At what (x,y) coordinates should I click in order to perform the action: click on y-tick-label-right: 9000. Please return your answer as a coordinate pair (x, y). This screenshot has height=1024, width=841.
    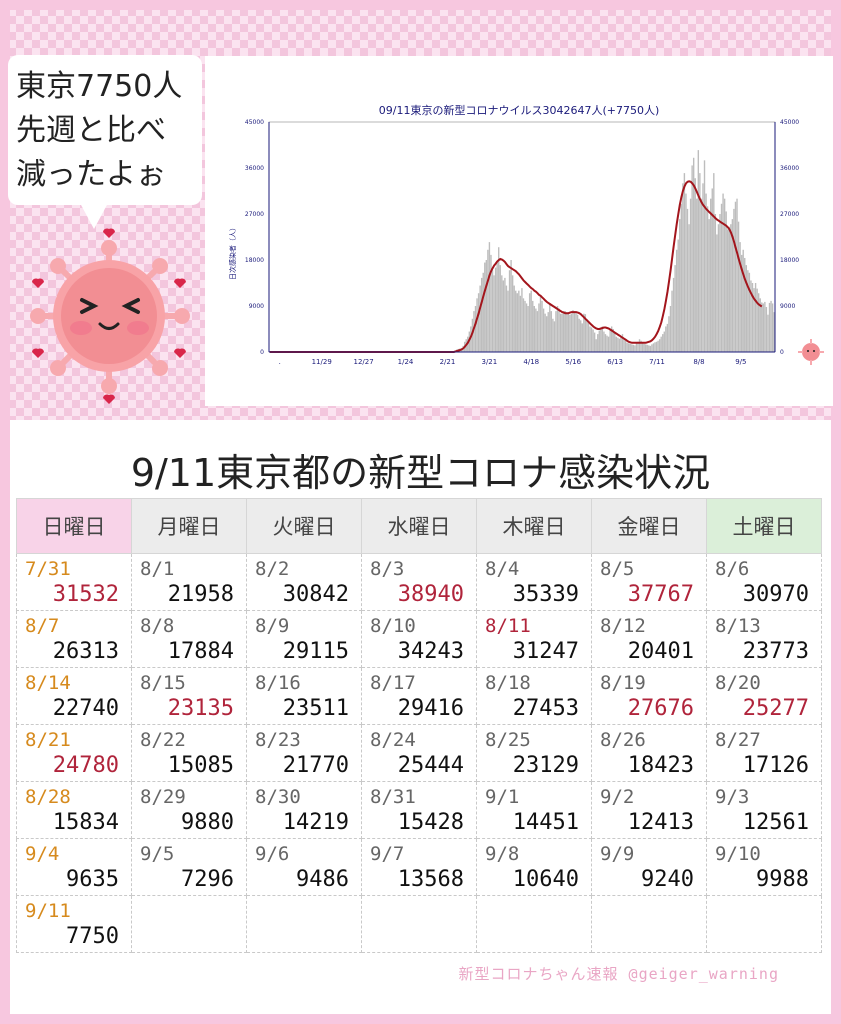
    Looking at the image, I should click on (787, 306).